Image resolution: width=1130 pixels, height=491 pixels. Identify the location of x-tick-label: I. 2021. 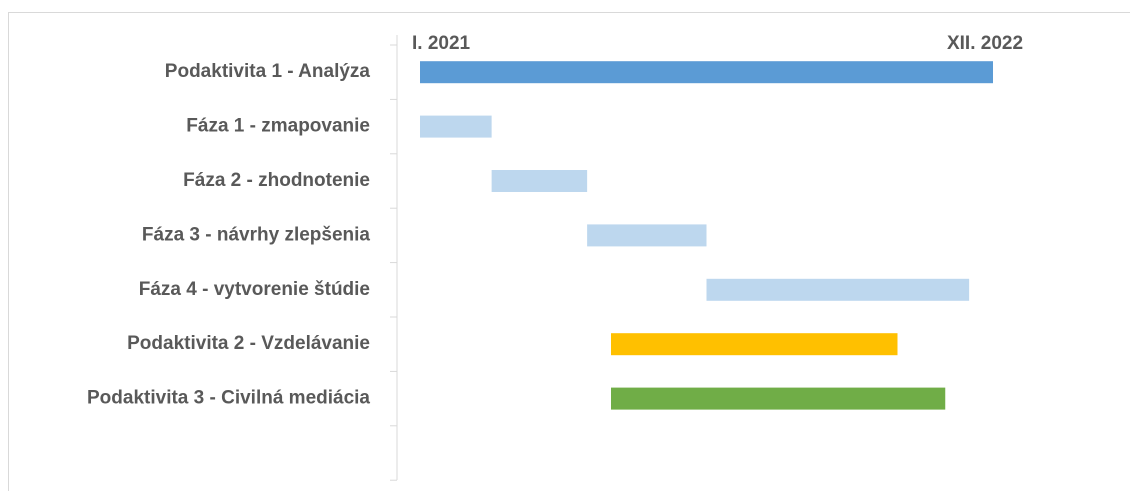
(441, 43).